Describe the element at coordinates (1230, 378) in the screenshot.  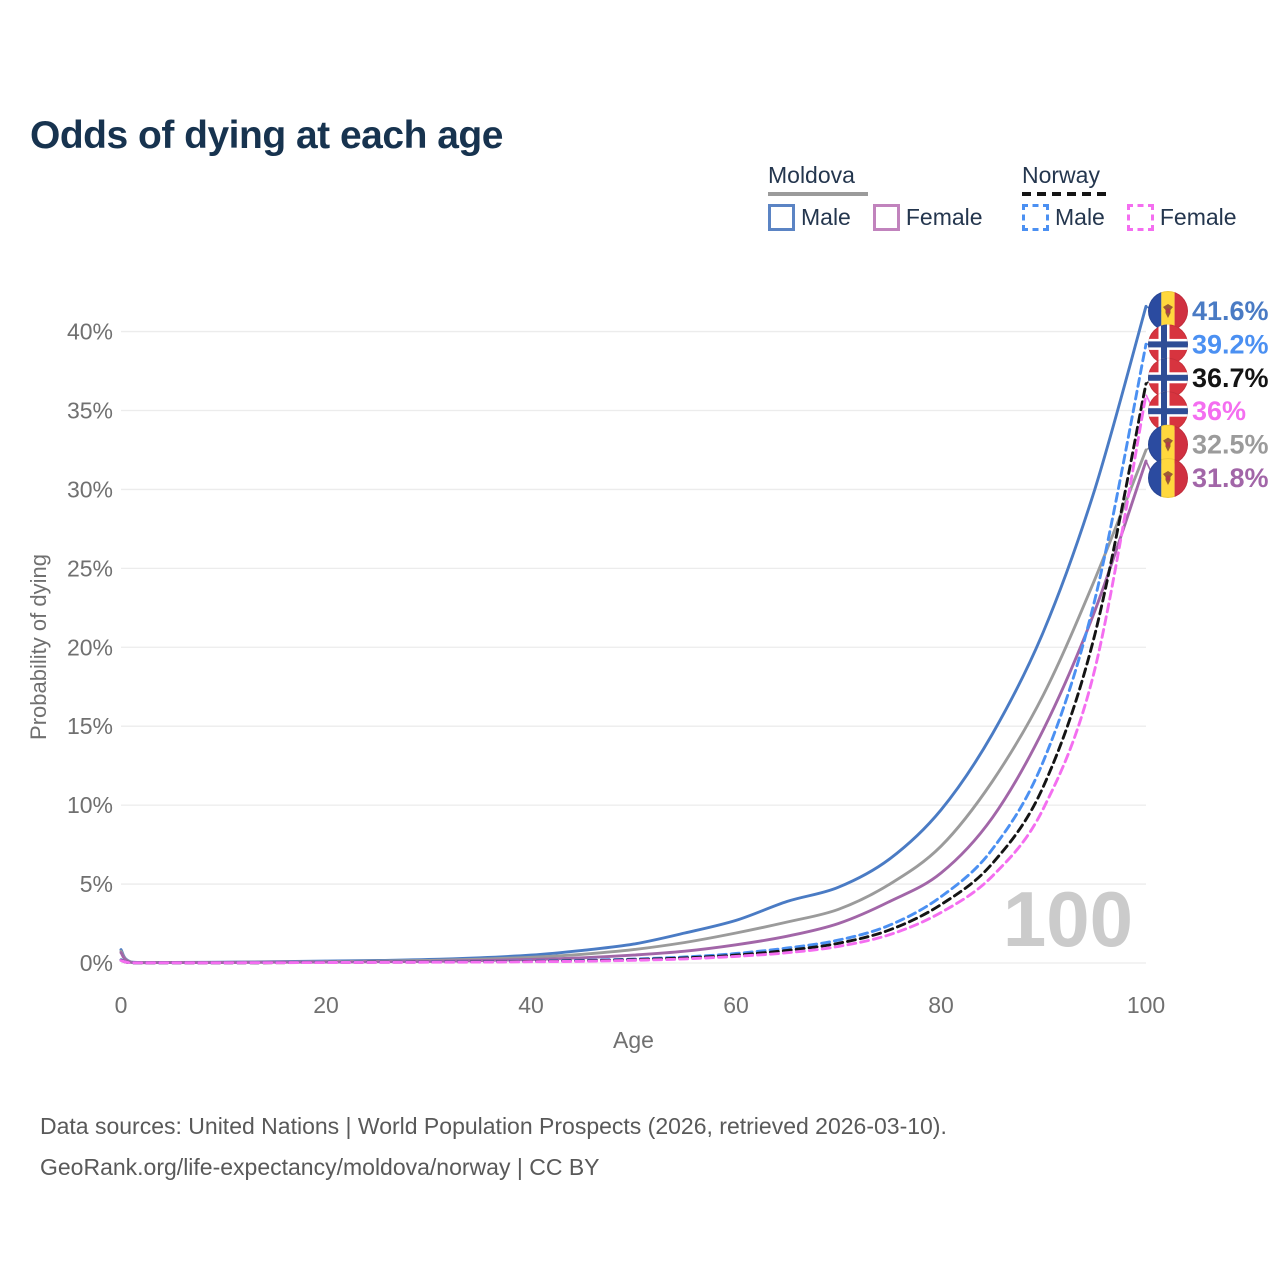
I see `end-label-norway-both-sexes: 36.7%` at that location.